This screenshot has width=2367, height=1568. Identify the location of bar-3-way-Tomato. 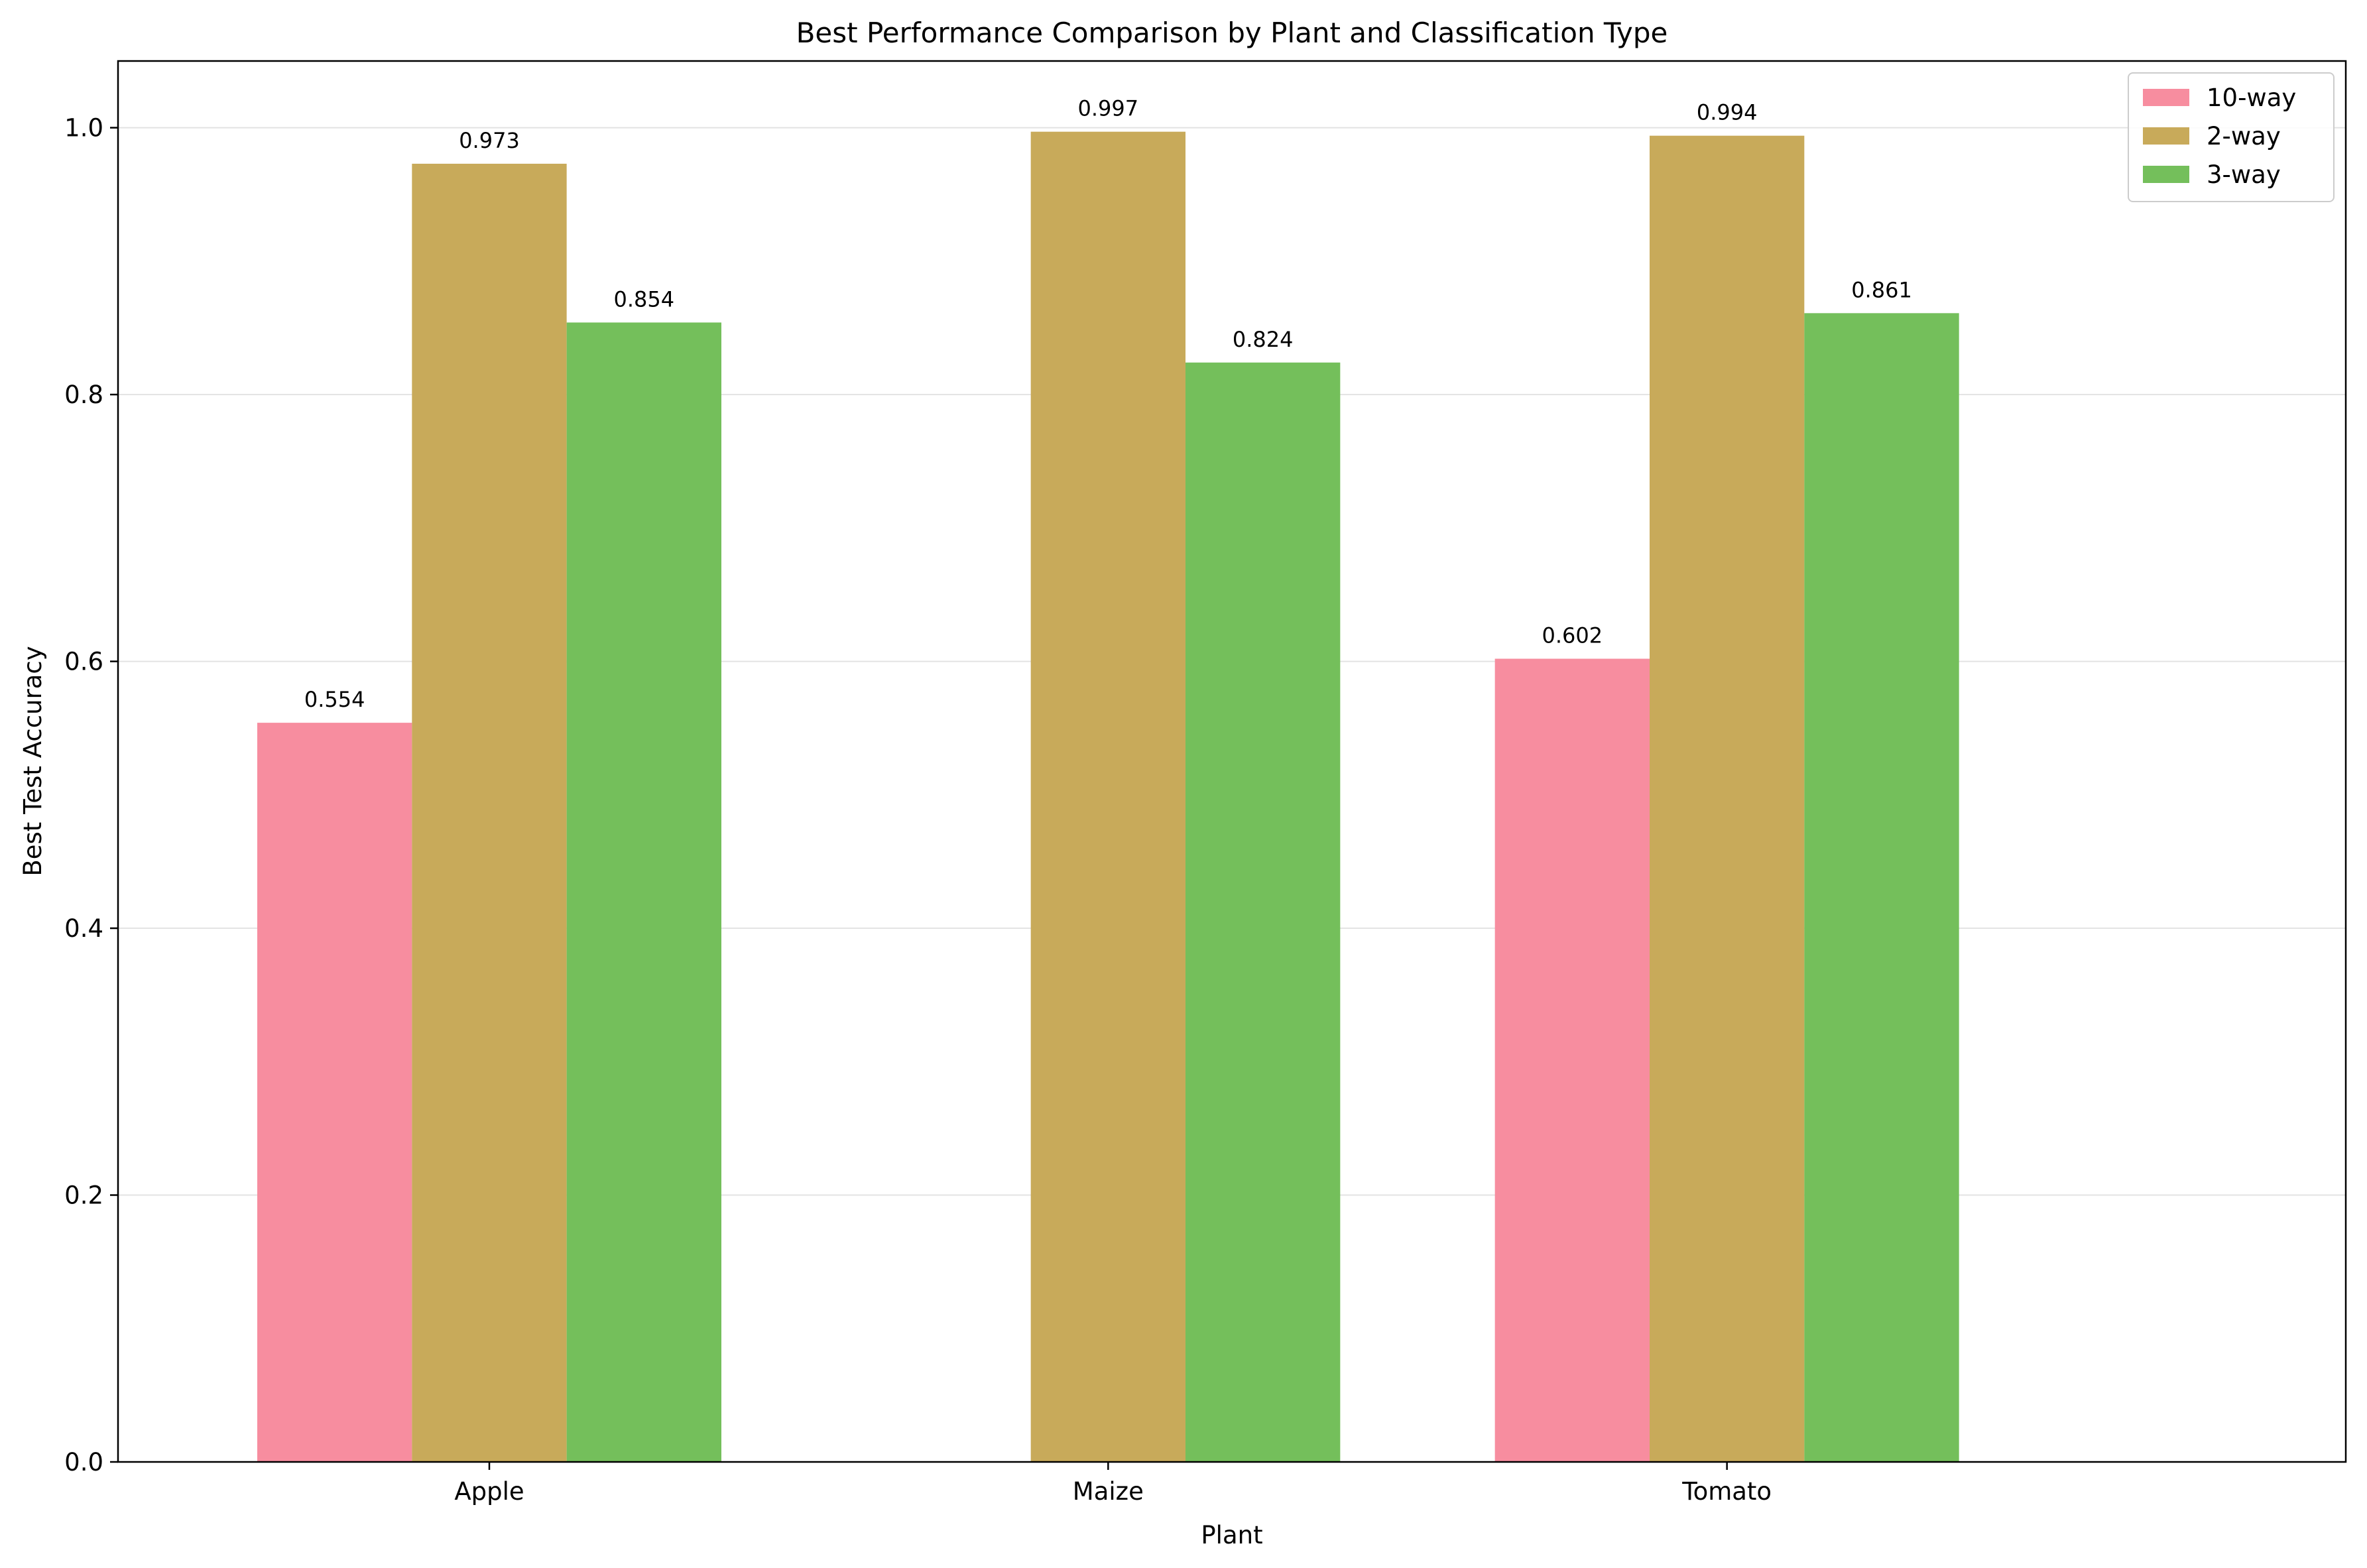
(1881, 888).